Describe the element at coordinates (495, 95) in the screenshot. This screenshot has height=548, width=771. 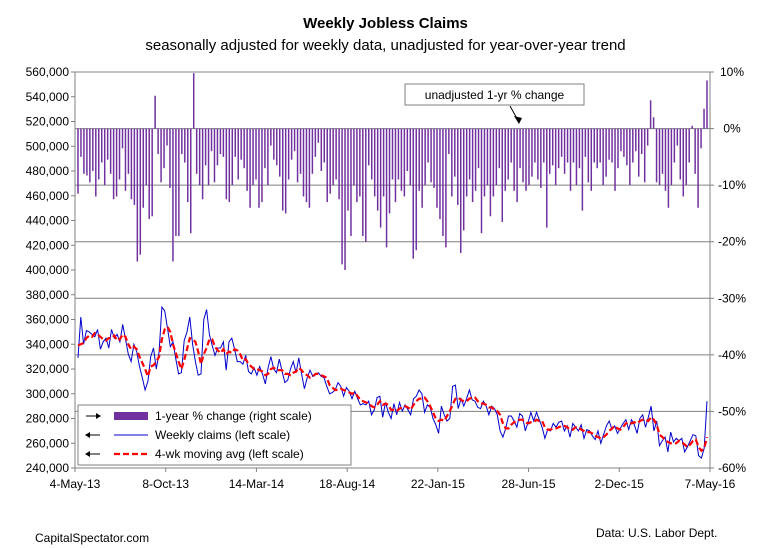
I see `annotation-text: unadjusted 1-yr % change` at that location.